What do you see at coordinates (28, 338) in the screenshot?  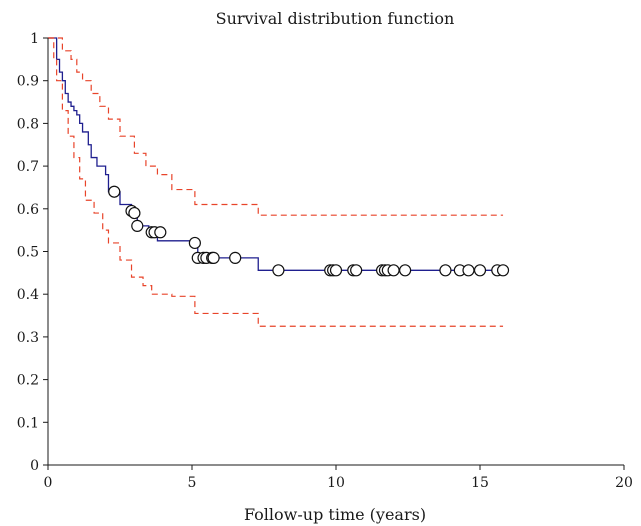 I see `y-tick-label: 0.3` at bounding box center [28, 338].